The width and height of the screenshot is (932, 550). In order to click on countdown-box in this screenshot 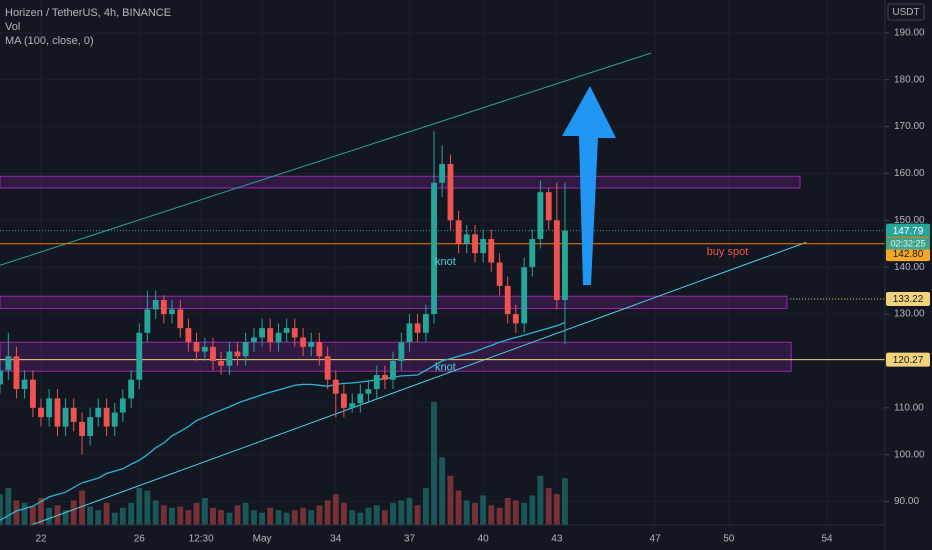, I will do `click(908, 243)`.